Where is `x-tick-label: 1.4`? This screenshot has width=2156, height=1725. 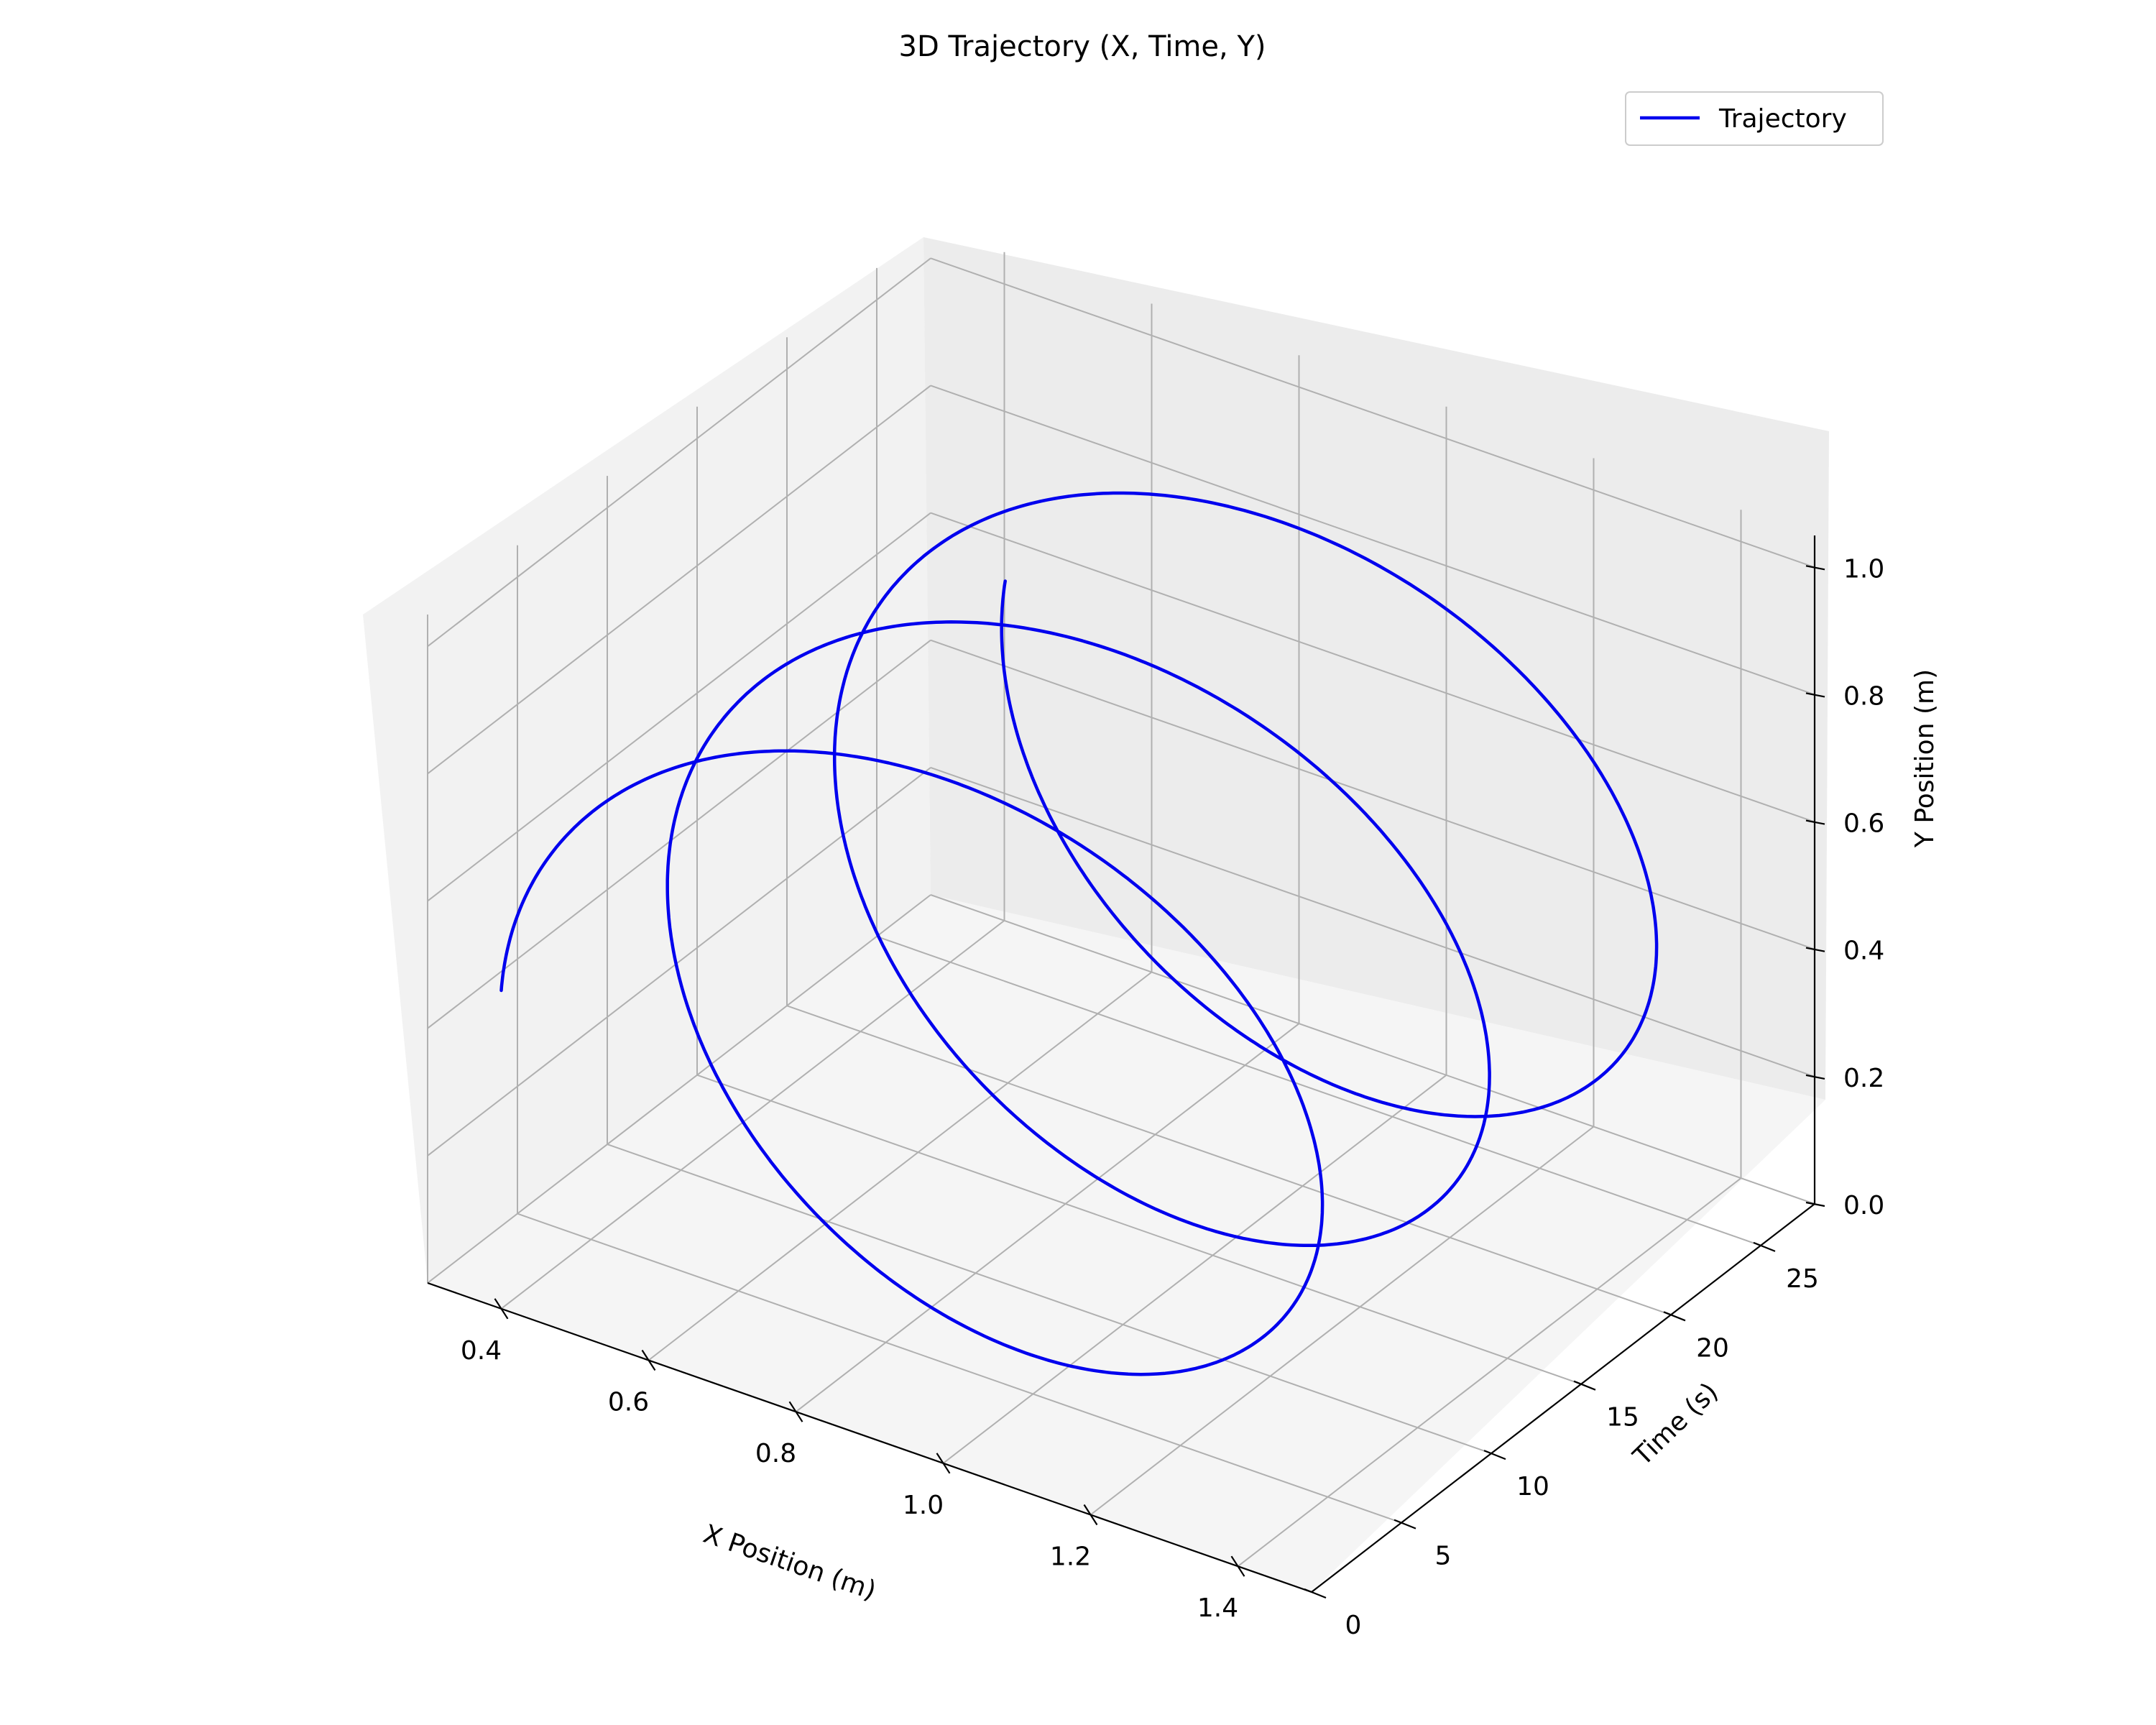
x-tick-label: 1.4 is located at coordinates (1217, 1608).